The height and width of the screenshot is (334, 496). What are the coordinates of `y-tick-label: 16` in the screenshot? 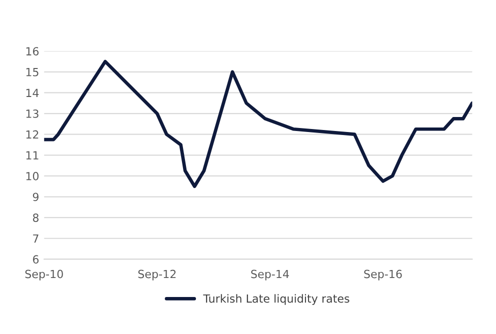 It's located at (32, 51).